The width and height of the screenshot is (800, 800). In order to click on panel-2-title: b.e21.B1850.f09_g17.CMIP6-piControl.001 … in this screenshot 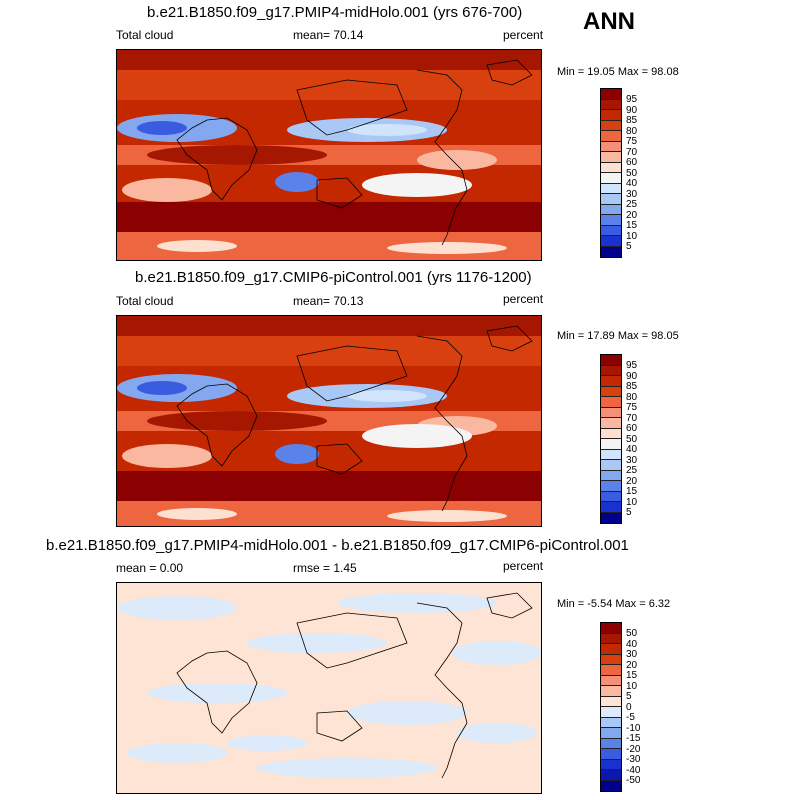, I will do `click(333, 277)`.